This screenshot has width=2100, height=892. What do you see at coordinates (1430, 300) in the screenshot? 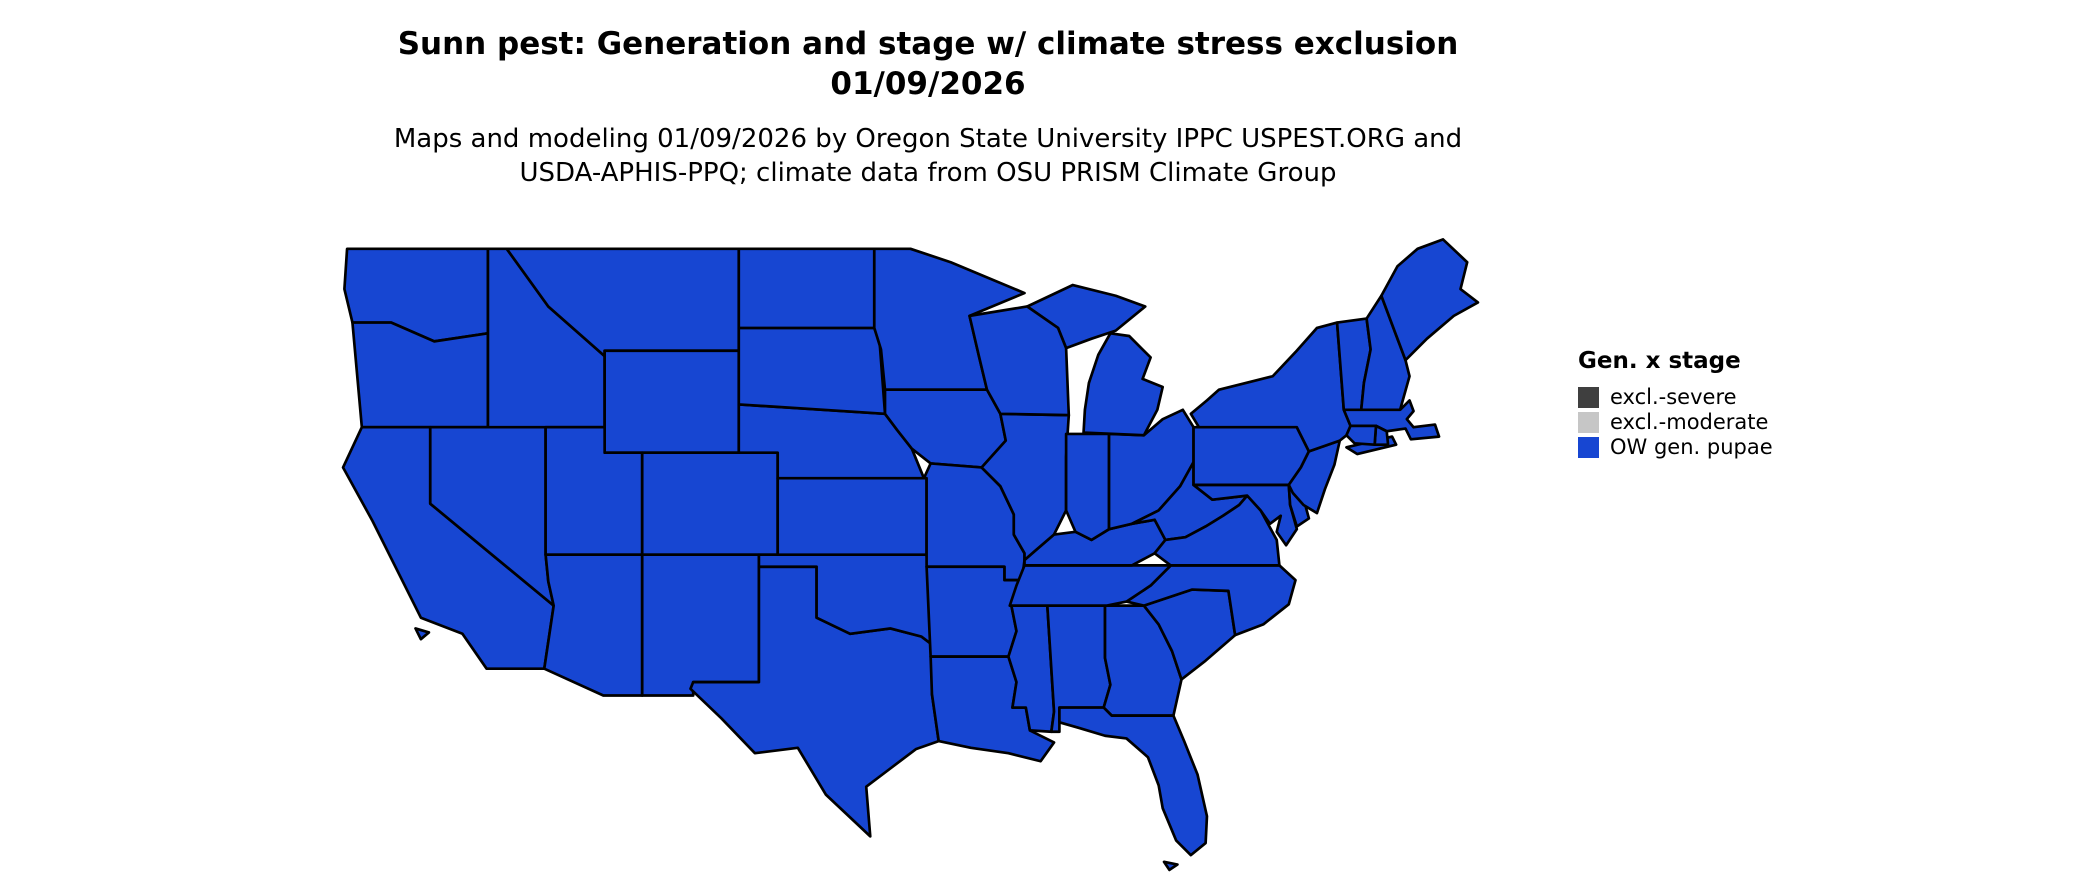
I see `state-me` at bounding box center [1430, 300].